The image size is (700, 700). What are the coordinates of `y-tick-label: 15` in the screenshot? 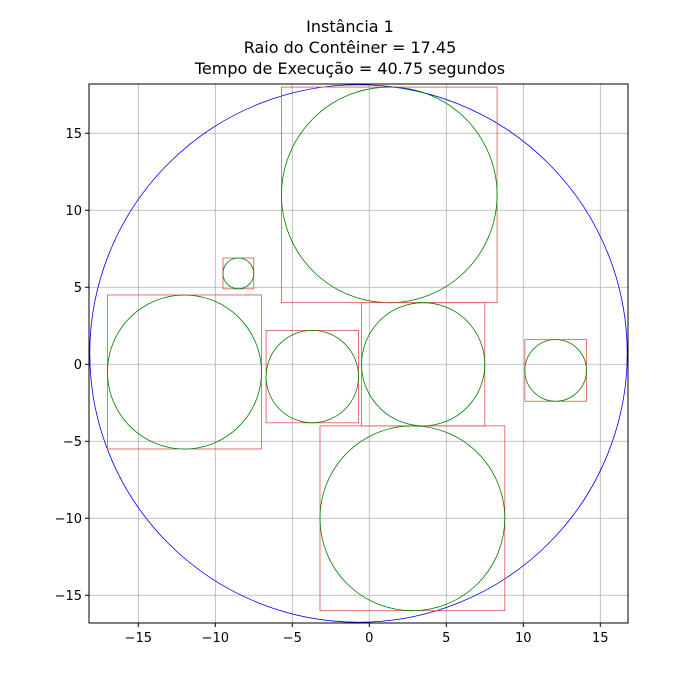 It's located at (73, 134).